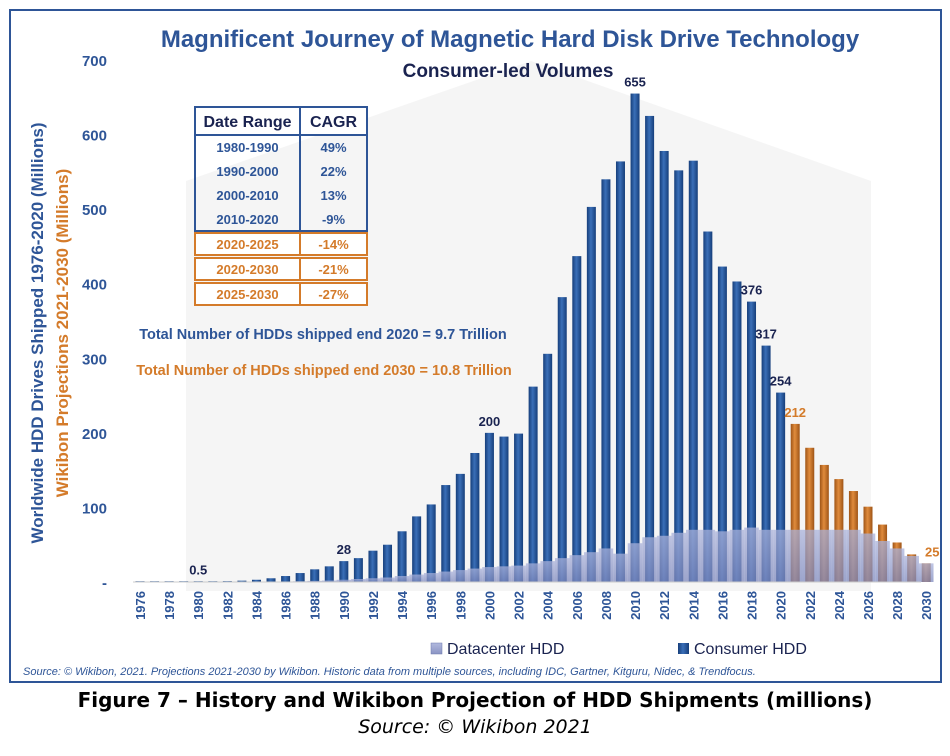 This screenshot has width=950, height=756. I want to click on data-label: 0.5, so click(198, 570).